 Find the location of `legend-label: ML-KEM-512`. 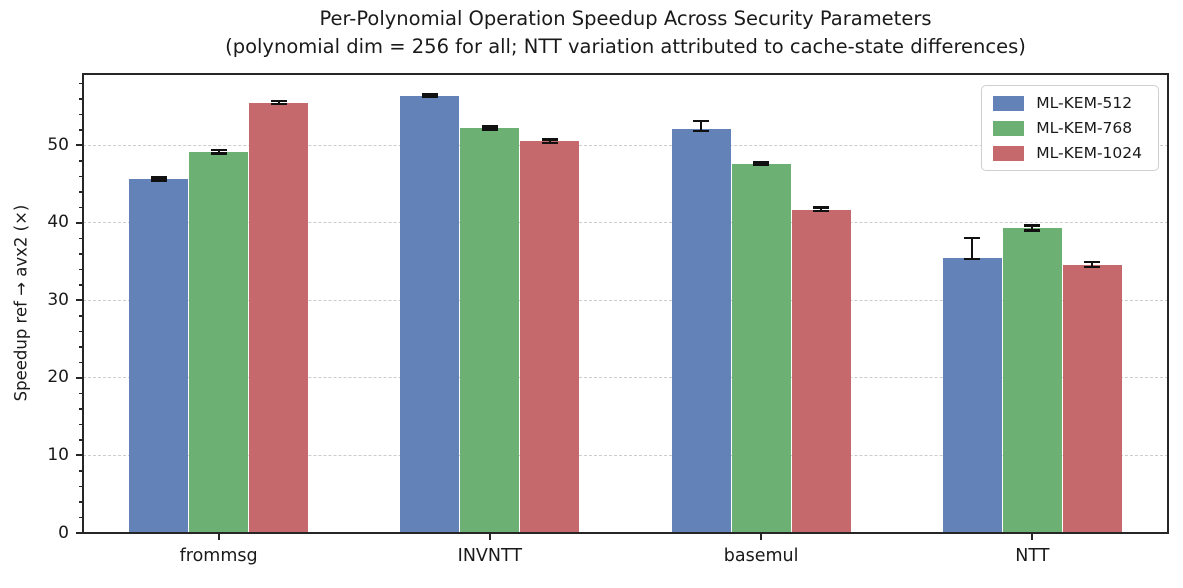

legend-label: ML-KEM-512 is located at coordinates (1084, 103).